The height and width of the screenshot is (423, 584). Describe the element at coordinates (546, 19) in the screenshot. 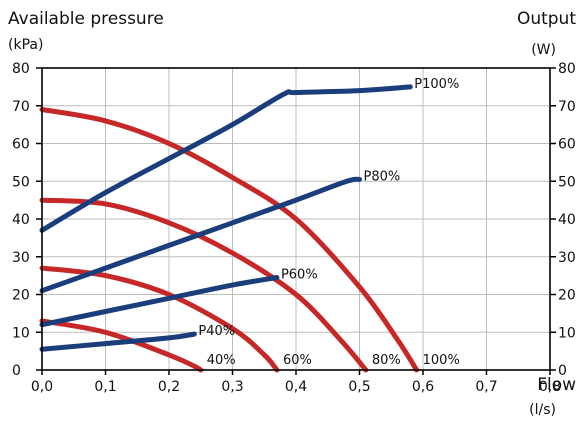

I see `right-axis-title: Output` at that location.